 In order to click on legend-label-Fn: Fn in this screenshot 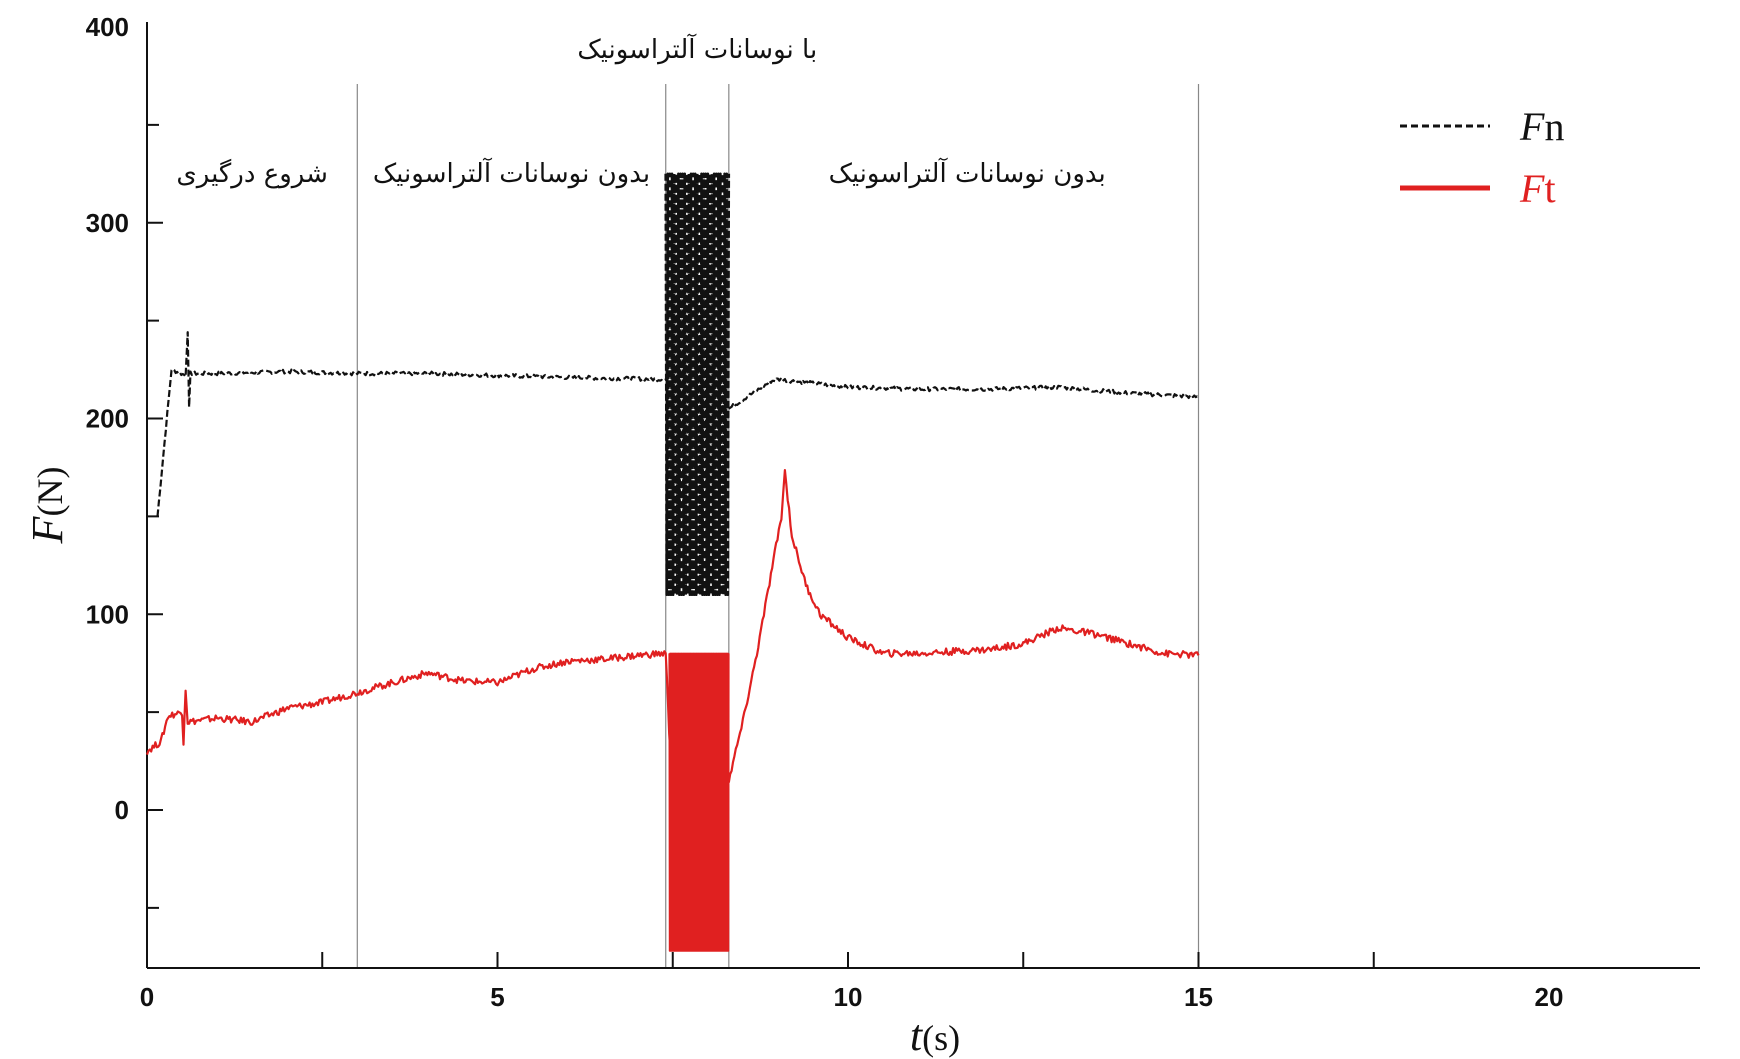, I will do `click(1541, 126)`.